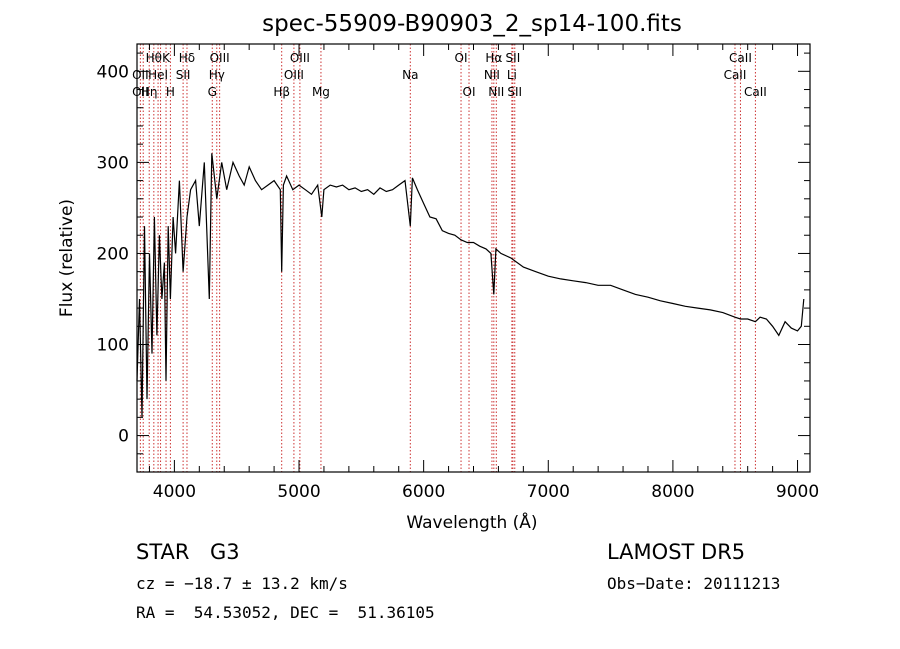 This screenshot has height=649, width=900. I want to click on y-tick-label: 300, so click(113, 163).